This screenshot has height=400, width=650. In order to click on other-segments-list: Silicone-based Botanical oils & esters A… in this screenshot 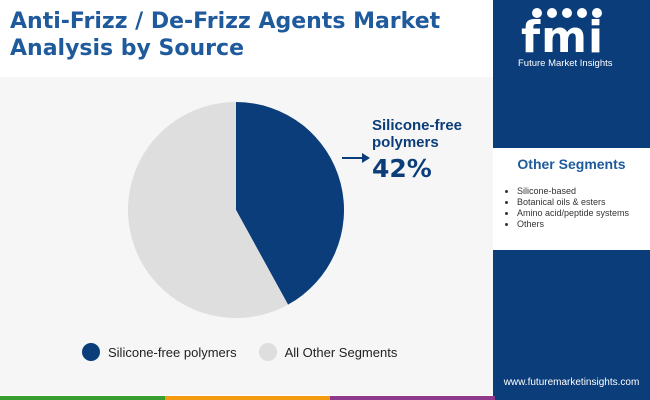, I will do `click(575, 208)`.